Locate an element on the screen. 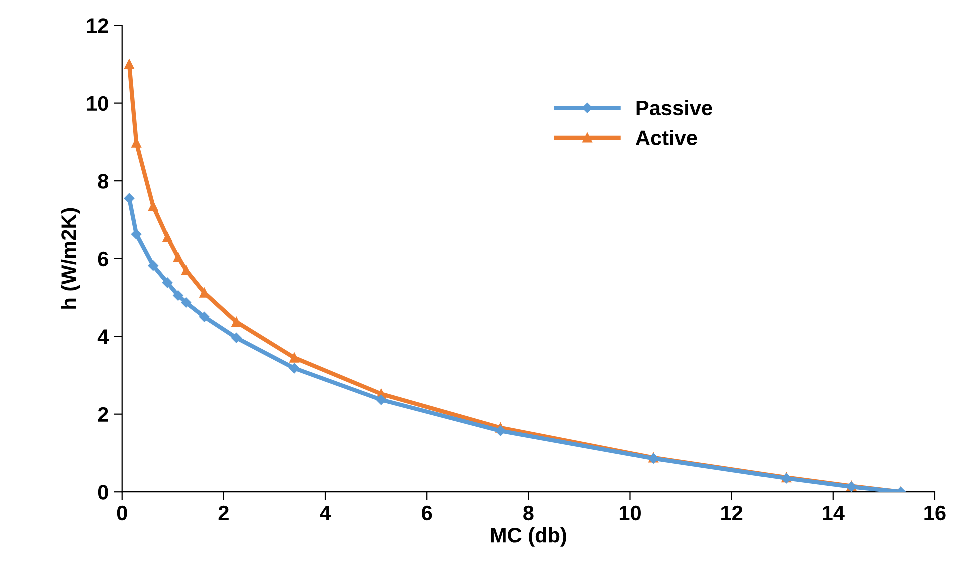 This screenshot has width=956, height=581. y-tick-label: 4 is located at coordinates (104, 337).